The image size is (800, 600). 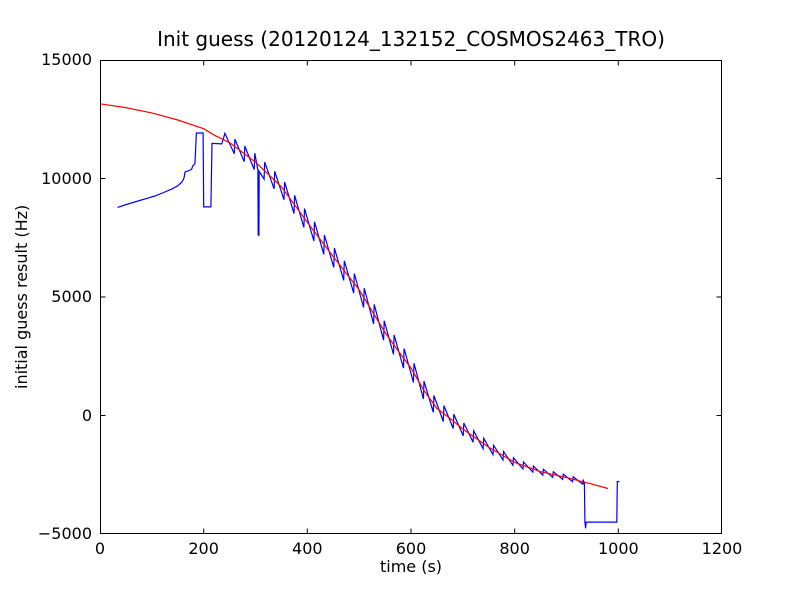 What do you see at coordinates (411, 566) in the screenshot?
I see `x-axis-label: time (s)` at bounding box center [411, 566].